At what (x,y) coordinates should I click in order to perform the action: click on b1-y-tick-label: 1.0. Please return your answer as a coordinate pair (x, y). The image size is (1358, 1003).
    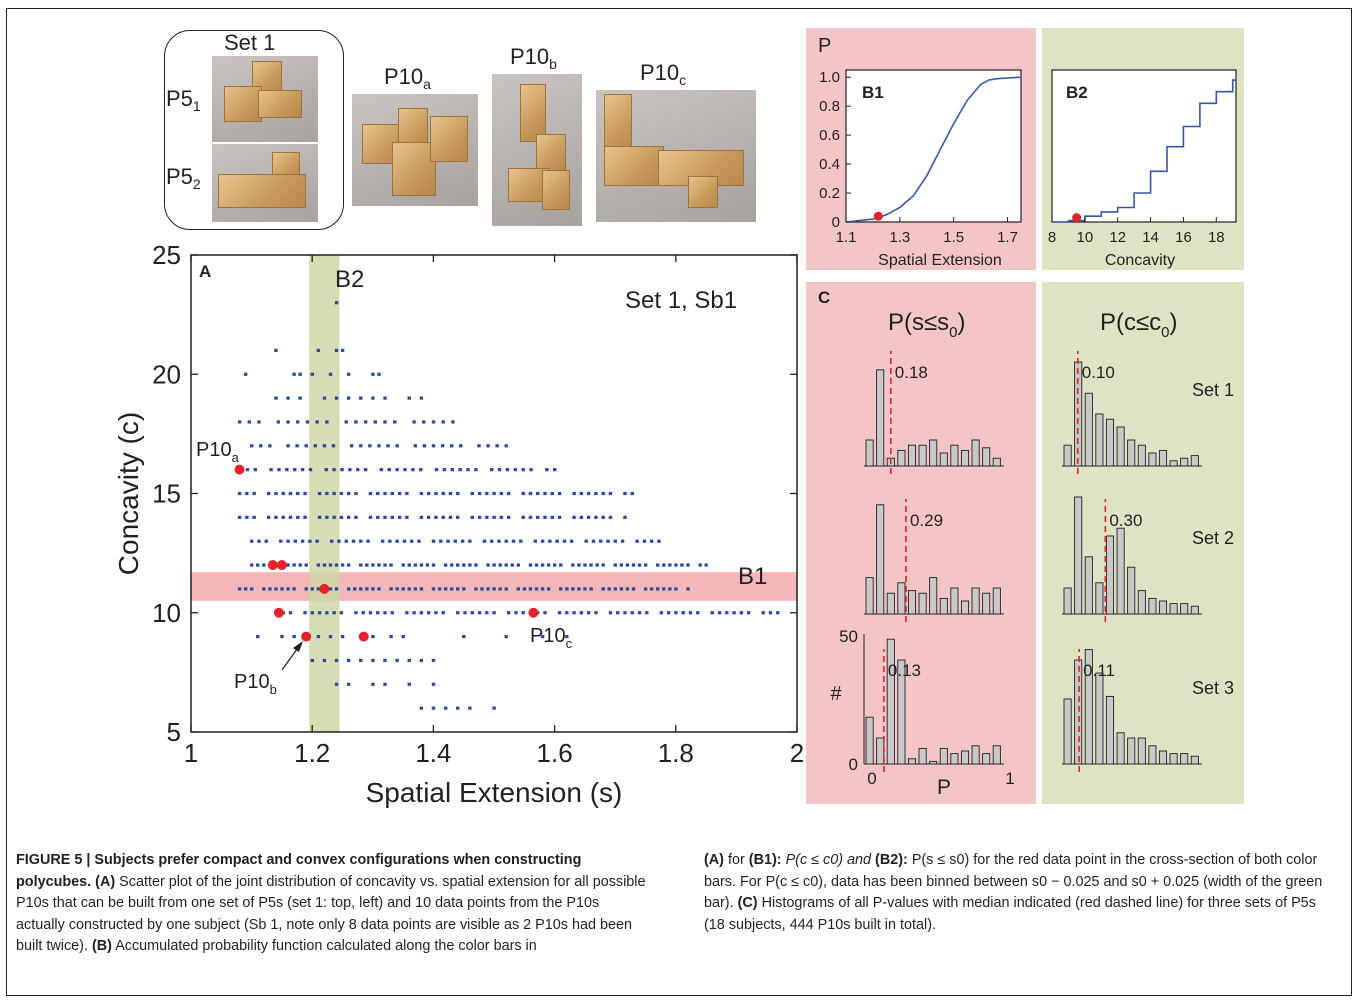
    Looking at the image, I should click on (829, 77).